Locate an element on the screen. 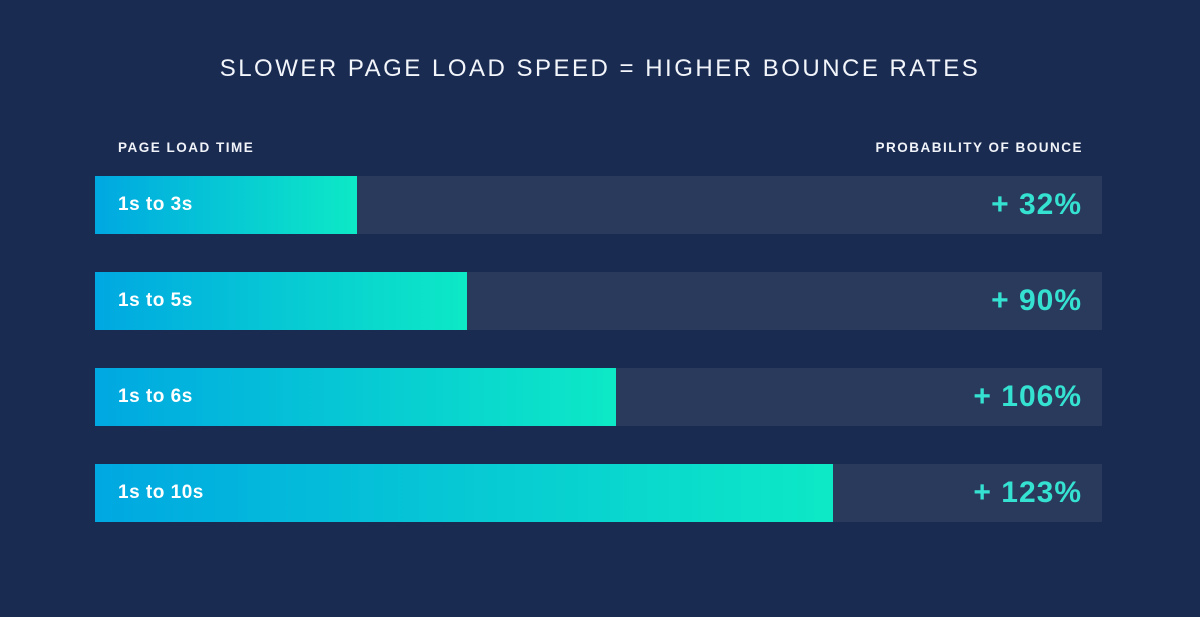 The image size is (1200, 617). bar-value: + 90% is located at coordinates (1036, 300).